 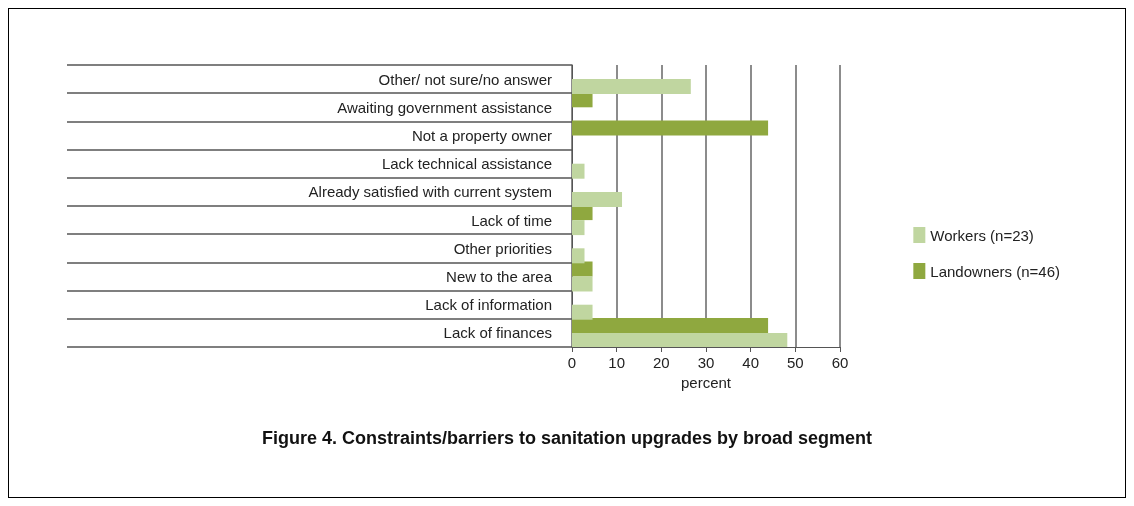 What do you see at coordinates (795, 362) in the screenshot?
I see `x-tick-label: 50` at bounding box center [795, 362].